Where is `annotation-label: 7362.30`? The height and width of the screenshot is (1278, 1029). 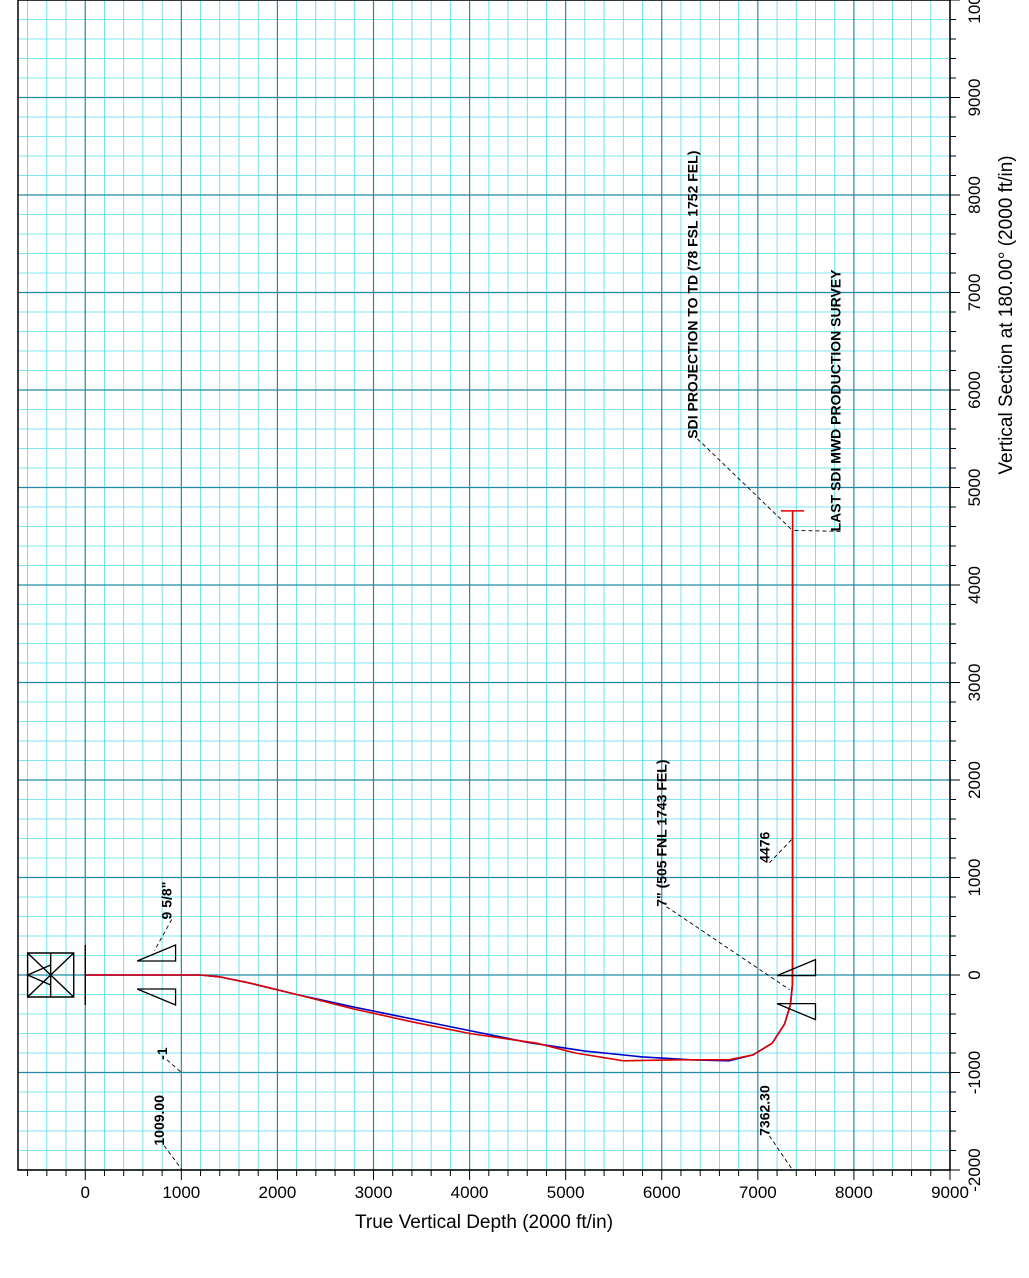
annotation-label: 7362.30 is located at coordinates (764, 1110).